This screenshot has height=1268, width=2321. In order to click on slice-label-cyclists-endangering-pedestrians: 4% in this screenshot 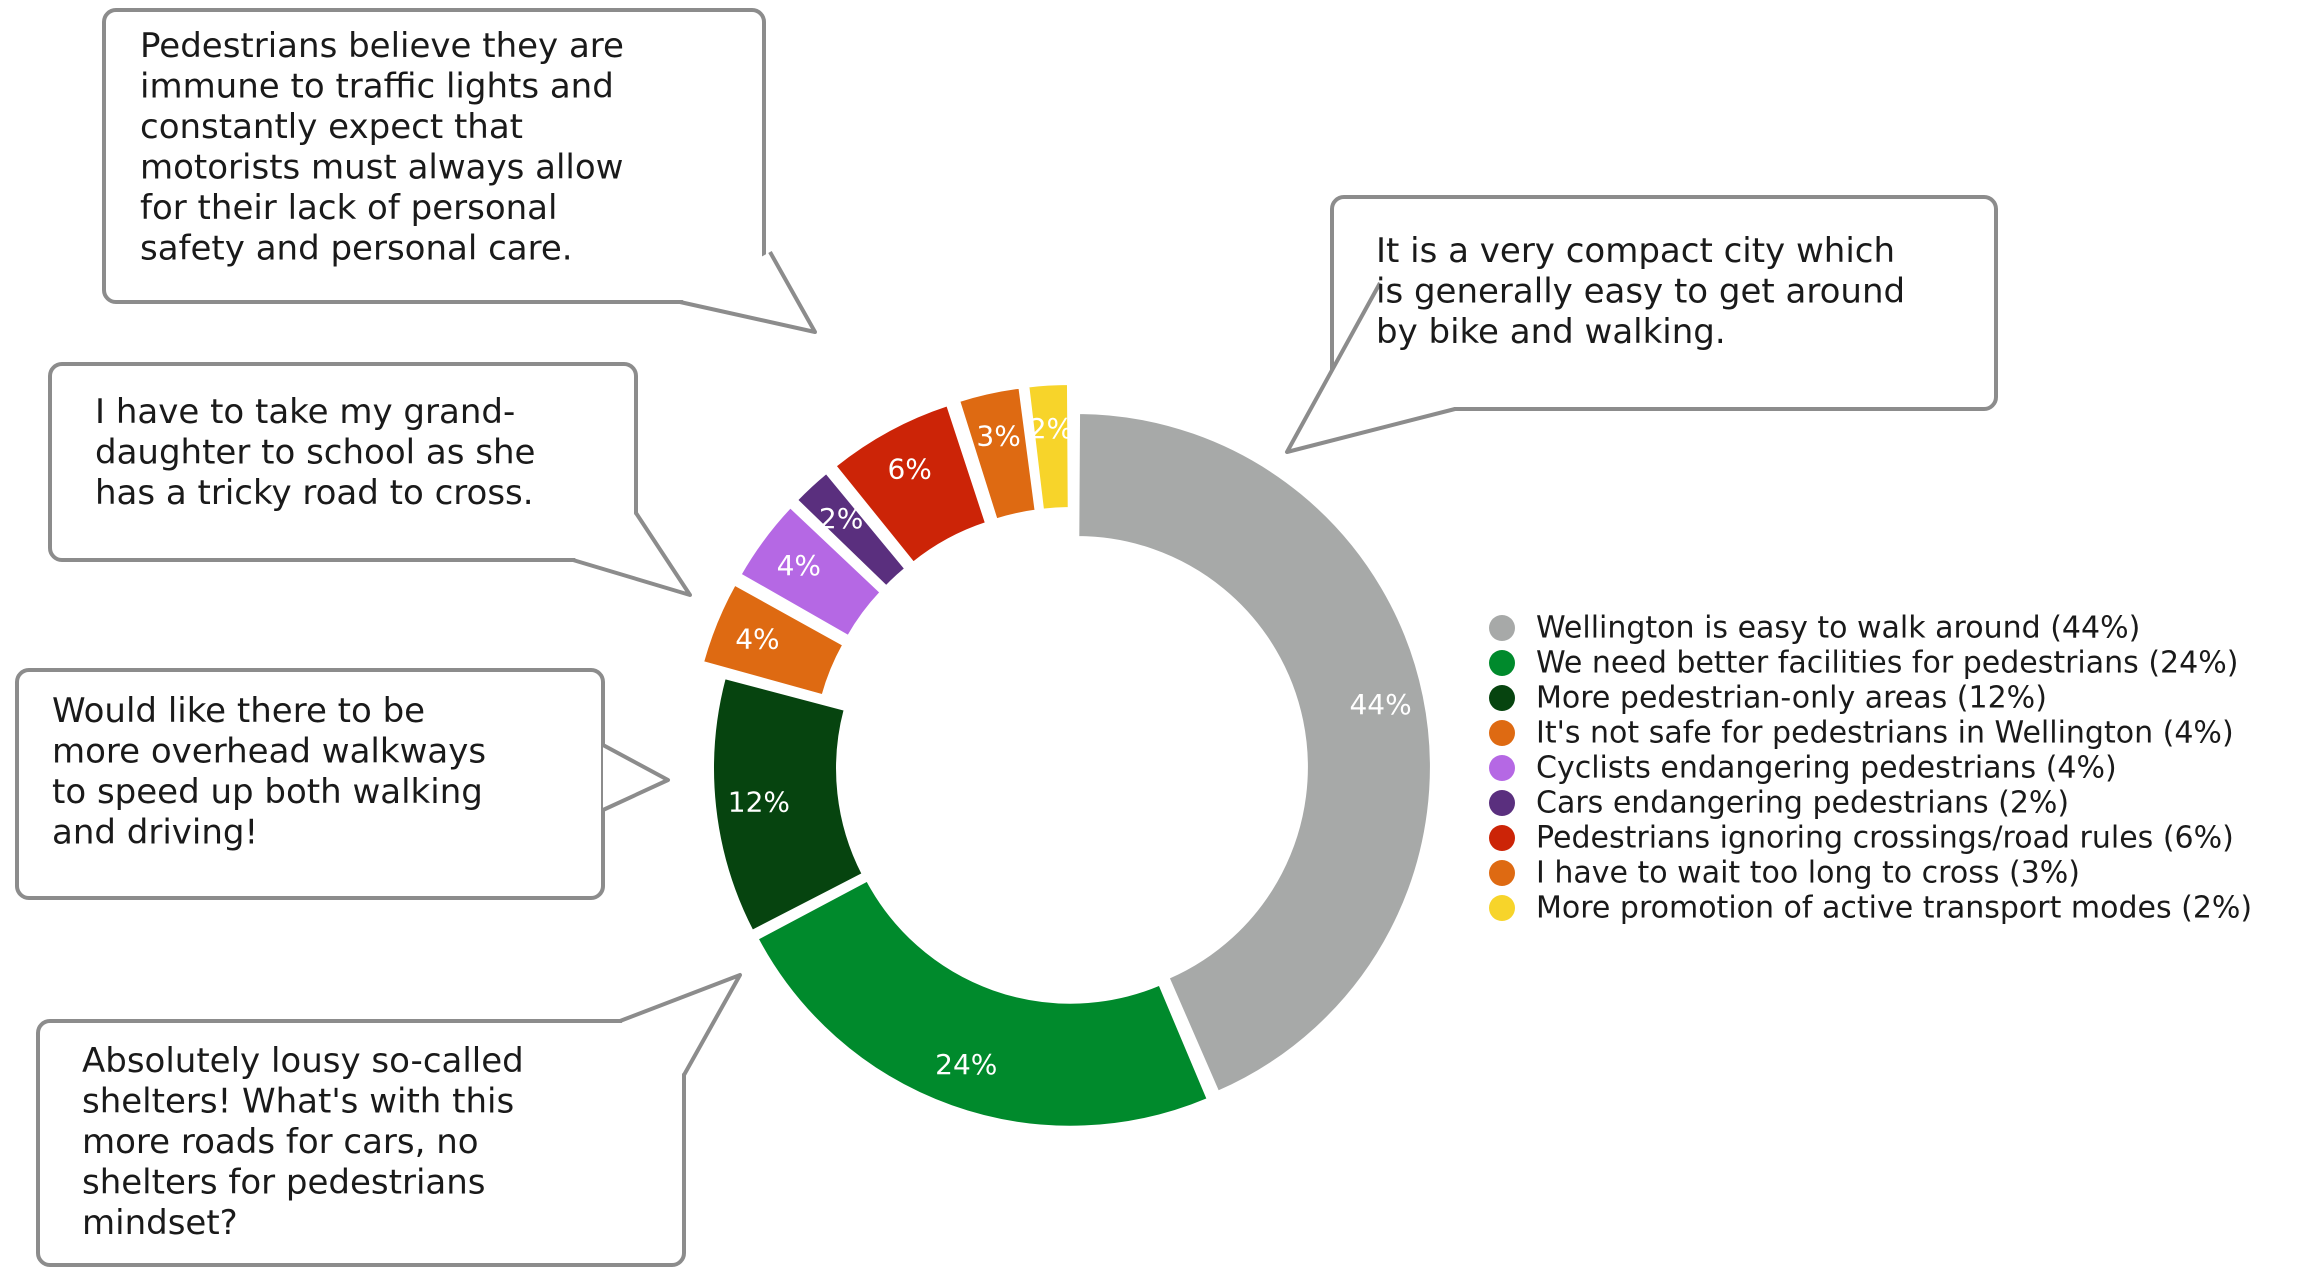, I will do `click(799, 565)`.